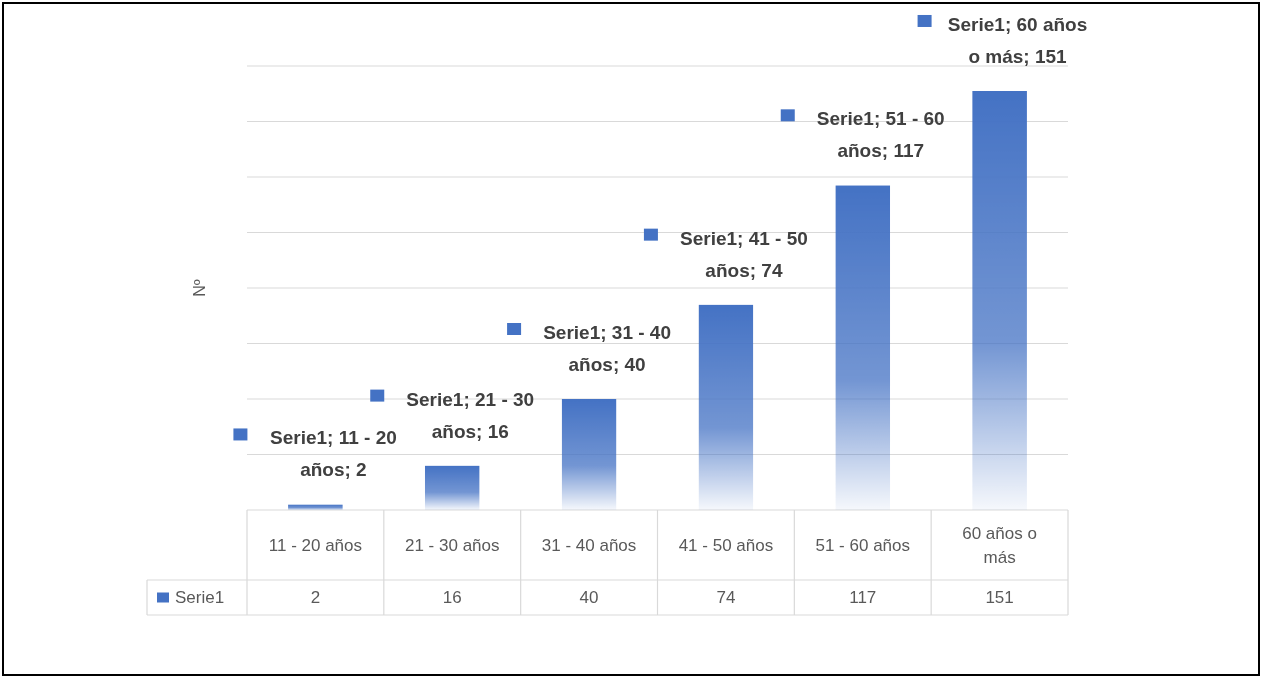  Describe the element at coordinates (452, 598) in the screenshot. I see `data-label: 16` at that location.